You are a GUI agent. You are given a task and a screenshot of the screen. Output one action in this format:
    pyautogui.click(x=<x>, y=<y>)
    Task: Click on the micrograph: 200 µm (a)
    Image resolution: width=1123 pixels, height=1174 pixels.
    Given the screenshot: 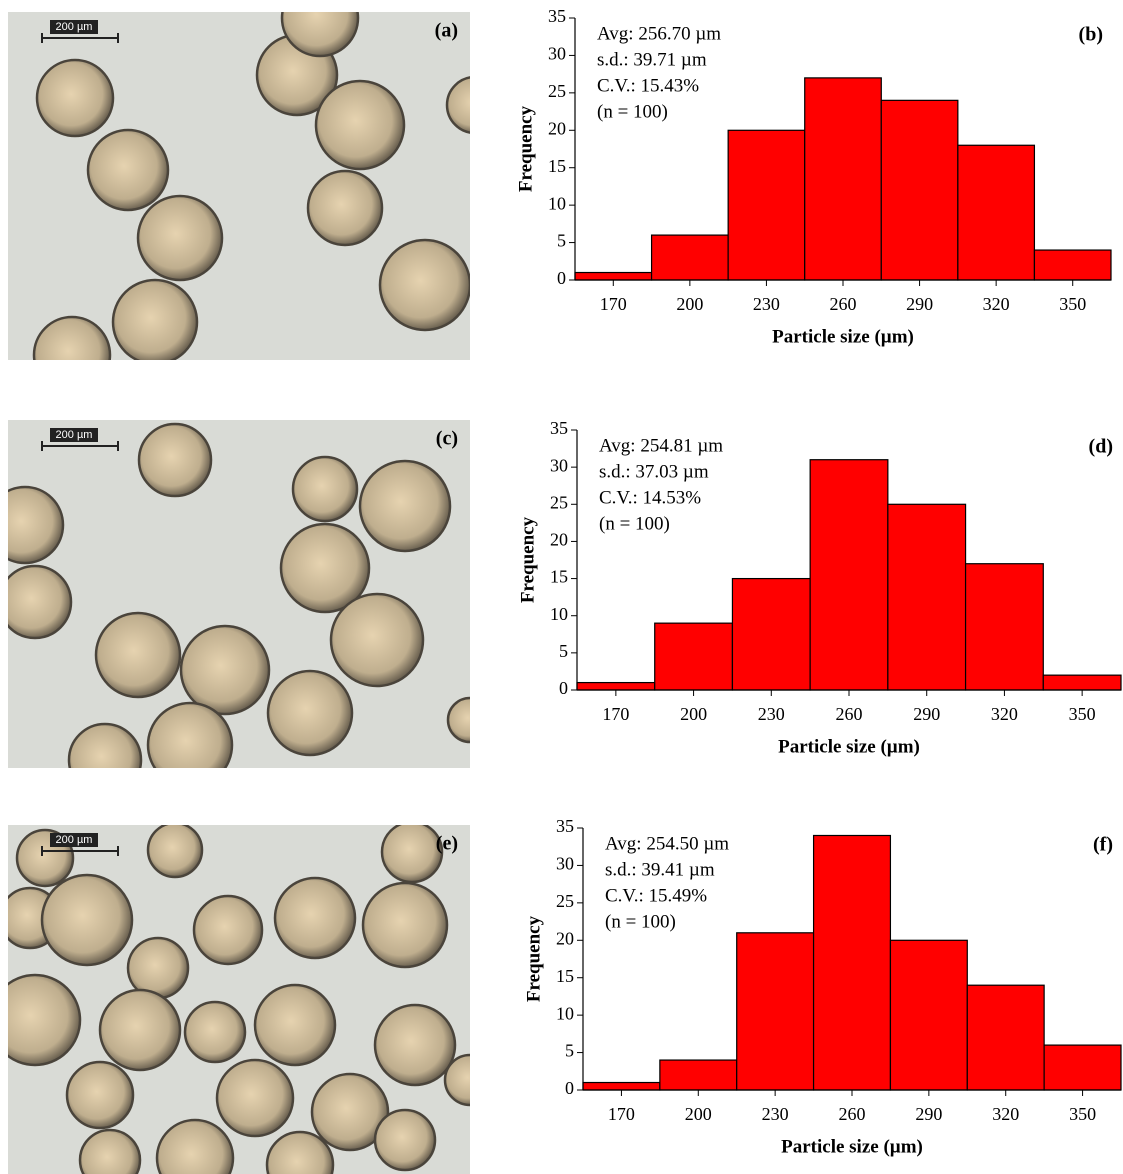 What is the action you would take?
    pyautogui.click(x=239, y=186)
    